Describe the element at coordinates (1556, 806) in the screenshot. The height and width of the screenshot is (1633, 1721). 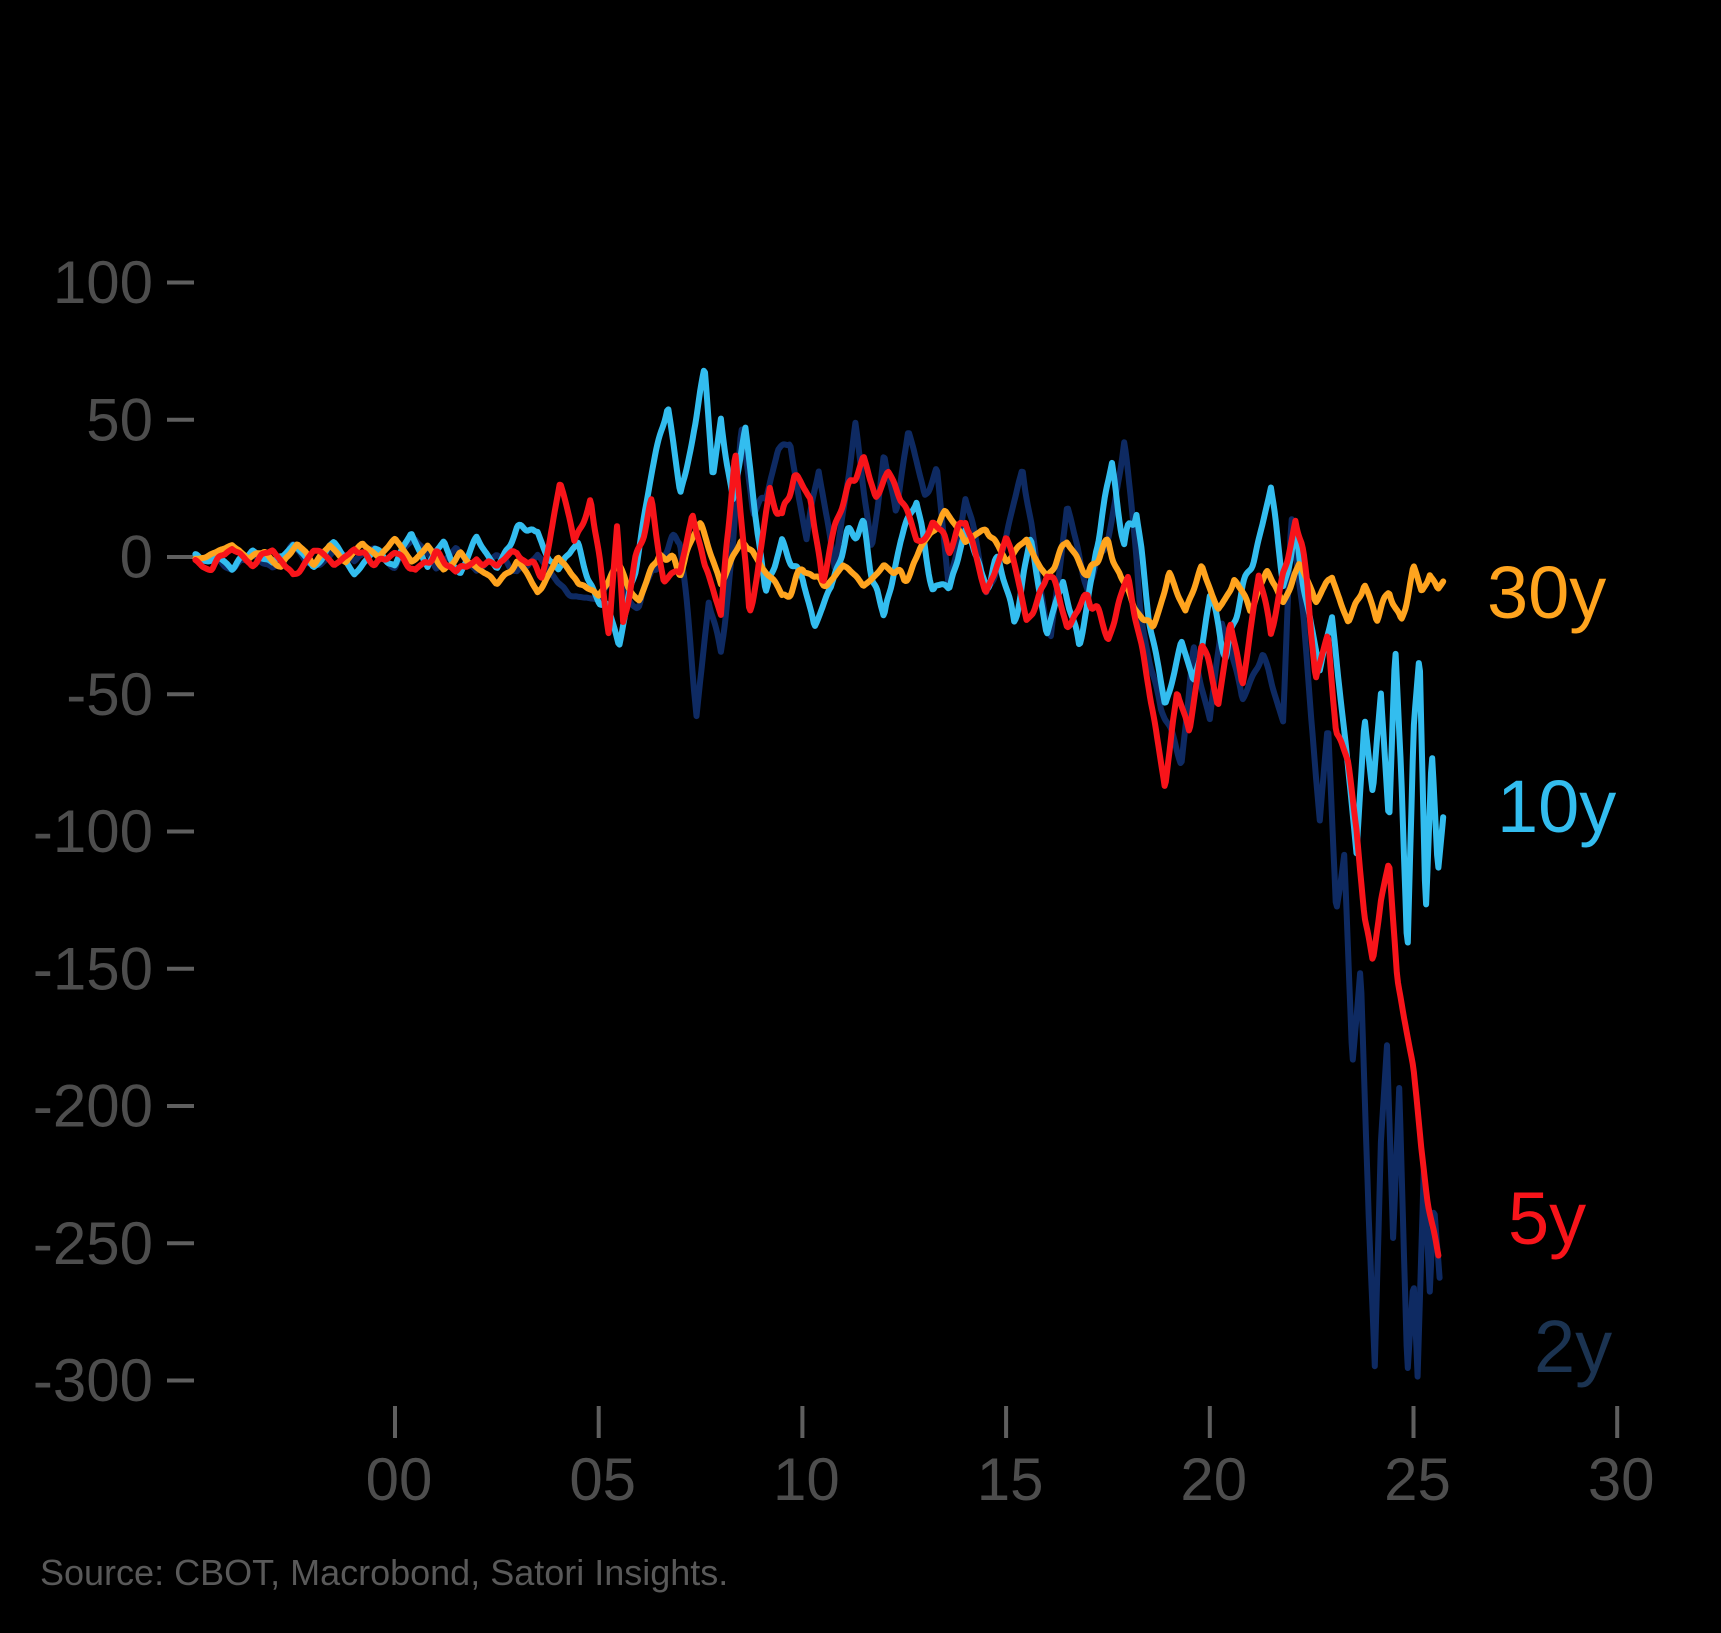
I see `series-label-10y: 10y` at that location.